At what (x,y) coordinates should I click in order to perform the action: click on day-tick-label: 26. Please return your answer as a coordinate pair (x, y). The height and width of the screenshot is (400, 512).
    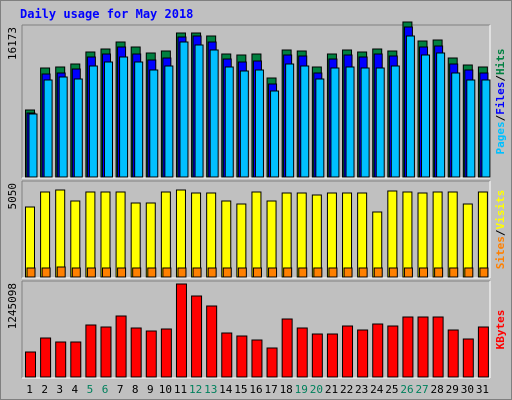
    Looking at the image, I should click on (406, 389).